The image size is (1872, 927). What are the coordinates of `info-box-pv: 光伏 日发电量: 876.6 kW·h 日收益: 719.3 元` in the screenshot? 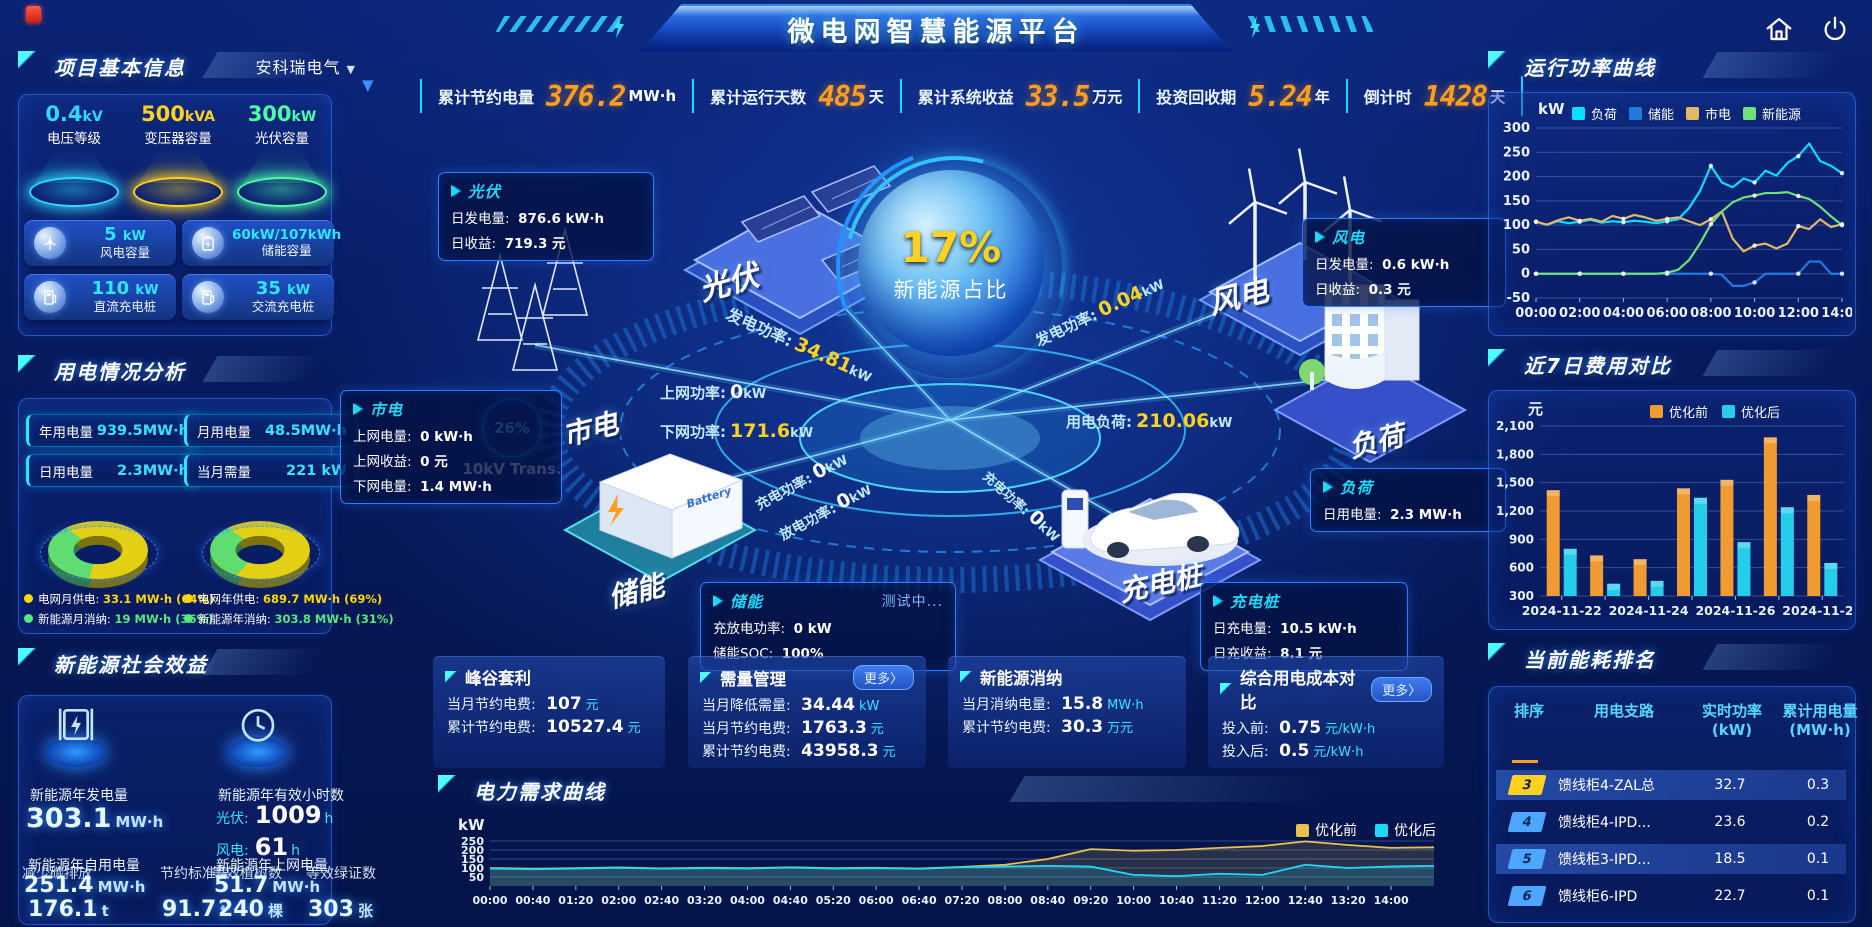 It's located at (546, 216).